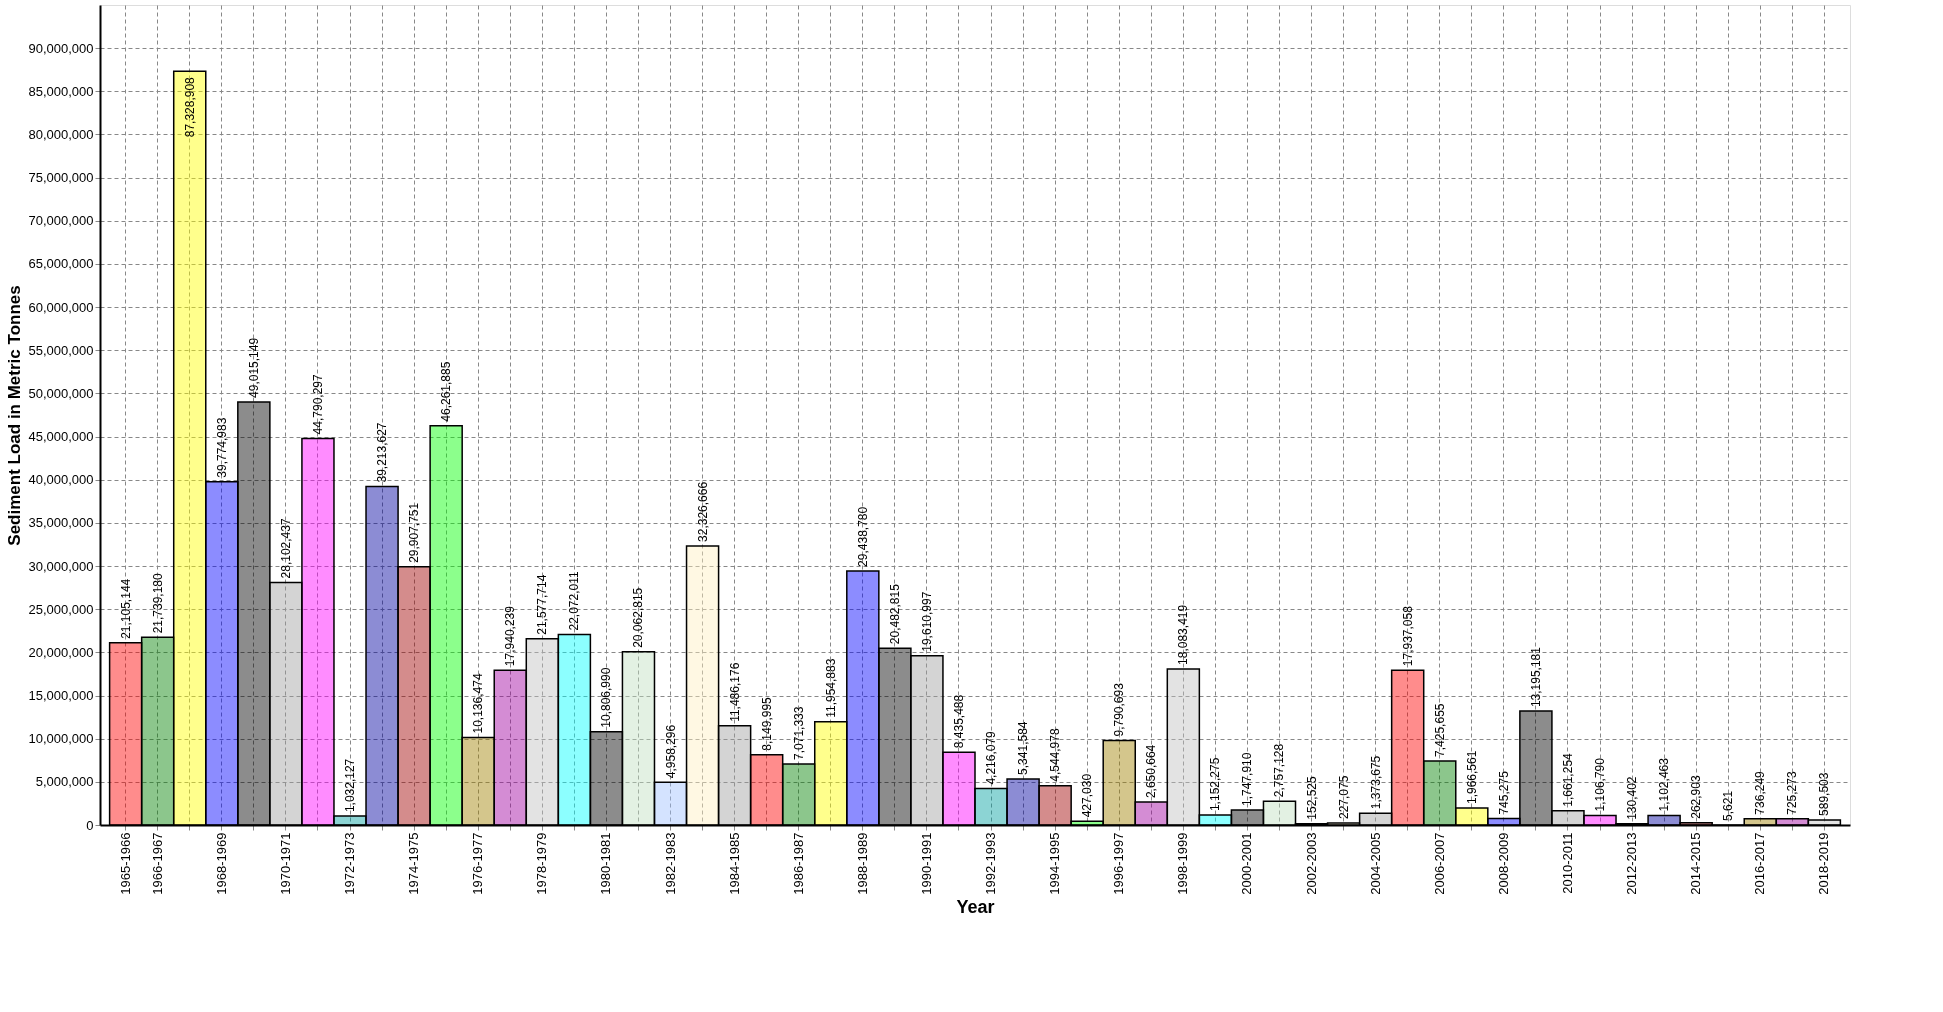  Describe the element at coordinates (926, 863) in the screenshot. I see `x-tick-label: 1990-1991` at that location.